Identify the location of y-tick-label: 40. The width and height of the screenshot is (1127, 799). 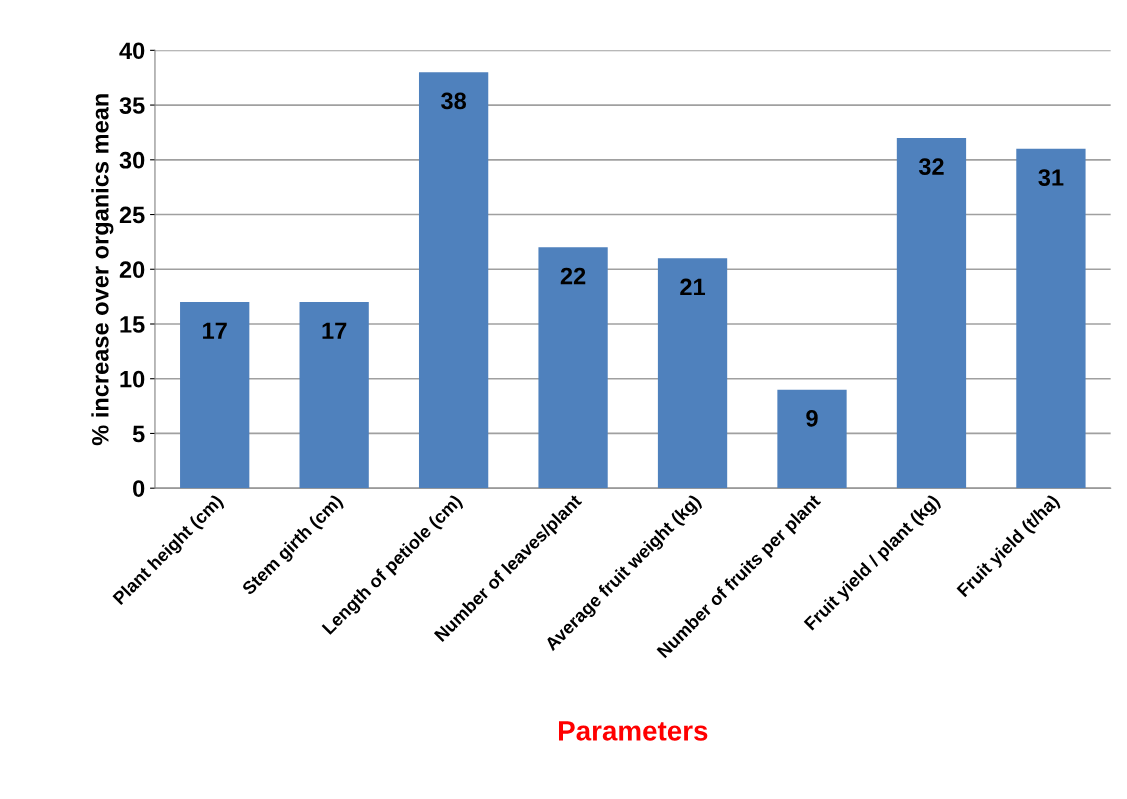
(132, 51).